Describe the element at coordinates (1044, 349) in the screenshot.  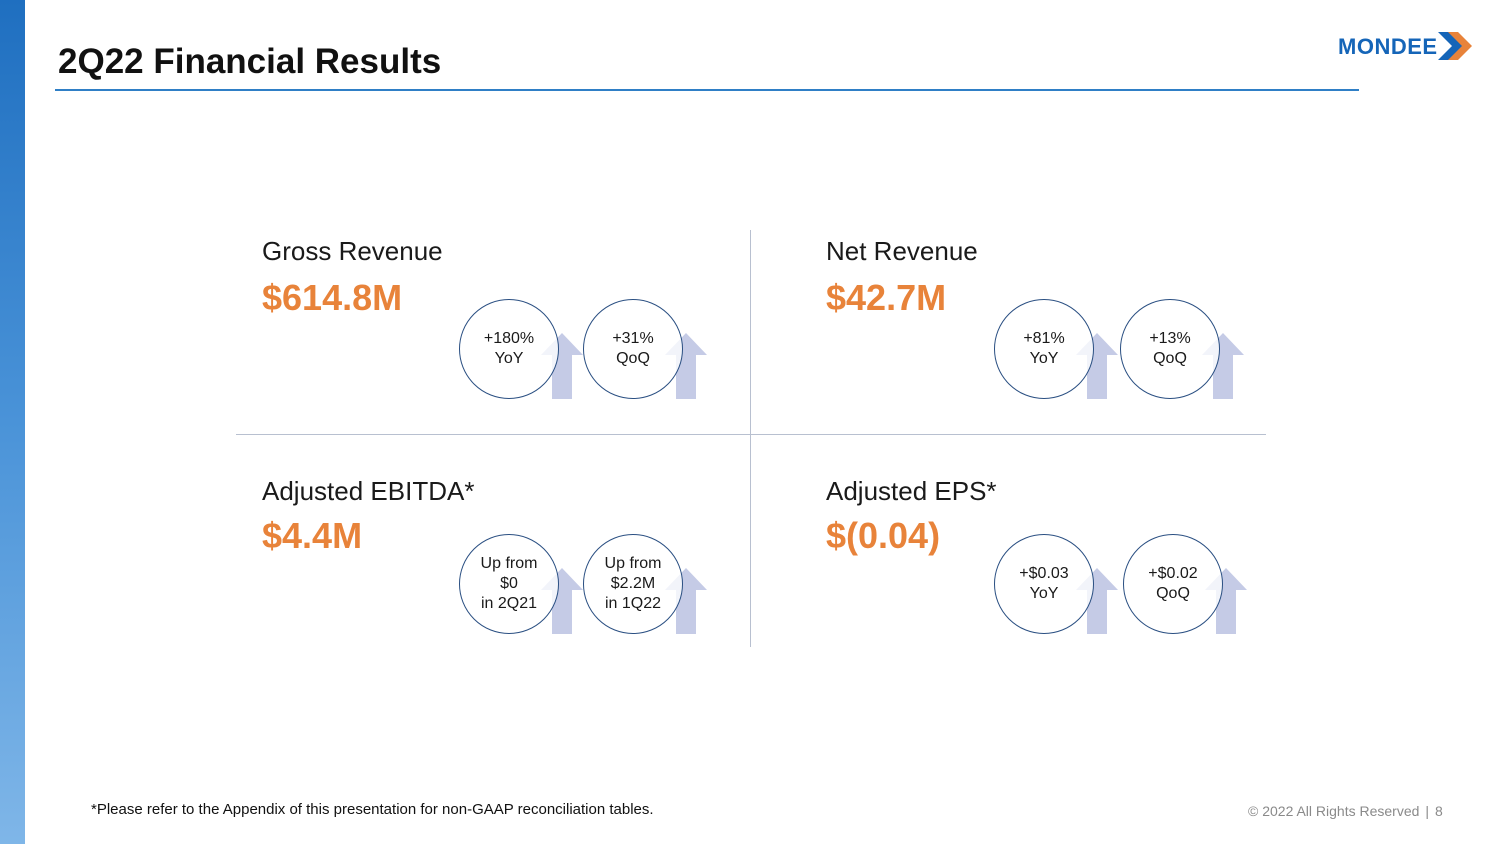
I see `badge-circle: +81% YoY` at that location.